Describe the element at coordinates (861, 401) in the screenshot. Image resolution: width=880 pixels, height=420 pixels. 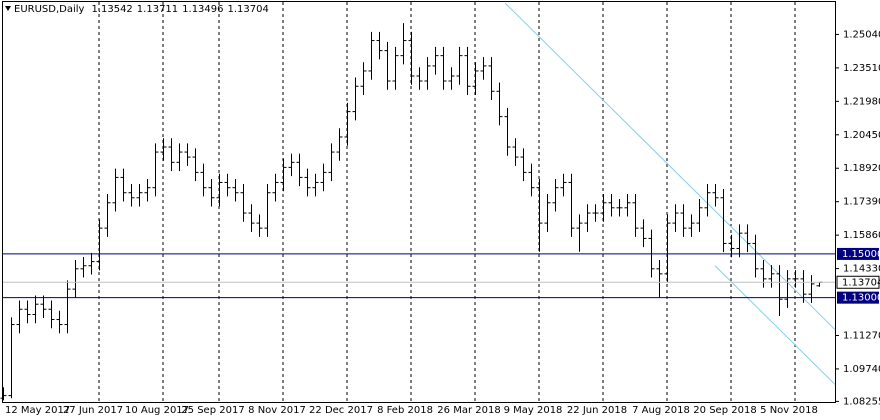
I see `y-tick-label: 1.08255` at that location.